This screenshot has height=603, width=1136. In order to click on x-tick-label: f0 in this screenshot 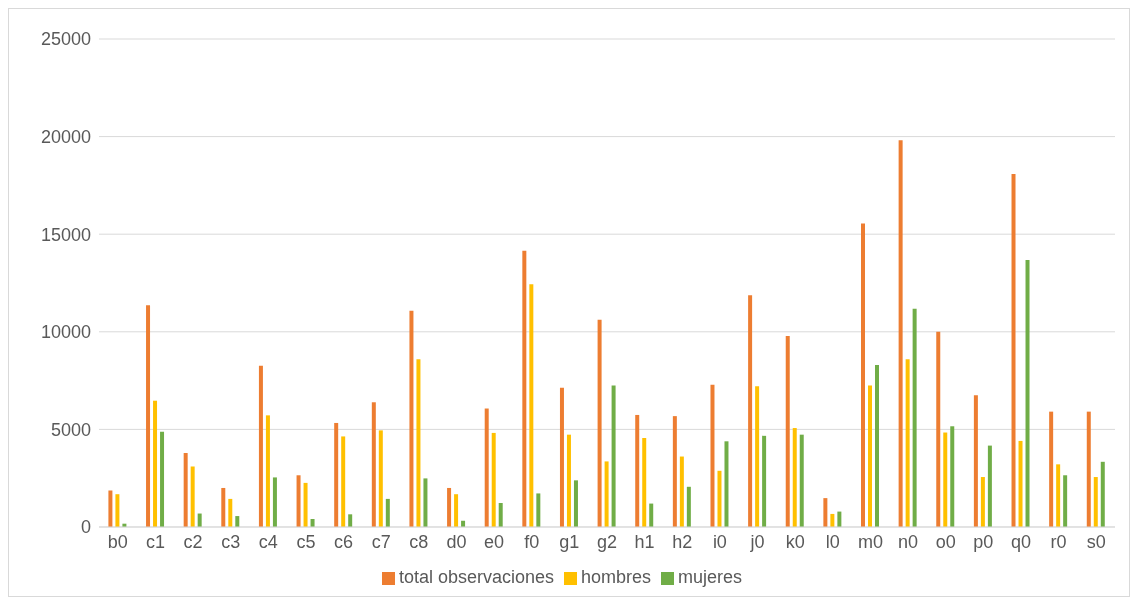, I will do `click(532, 541)`.